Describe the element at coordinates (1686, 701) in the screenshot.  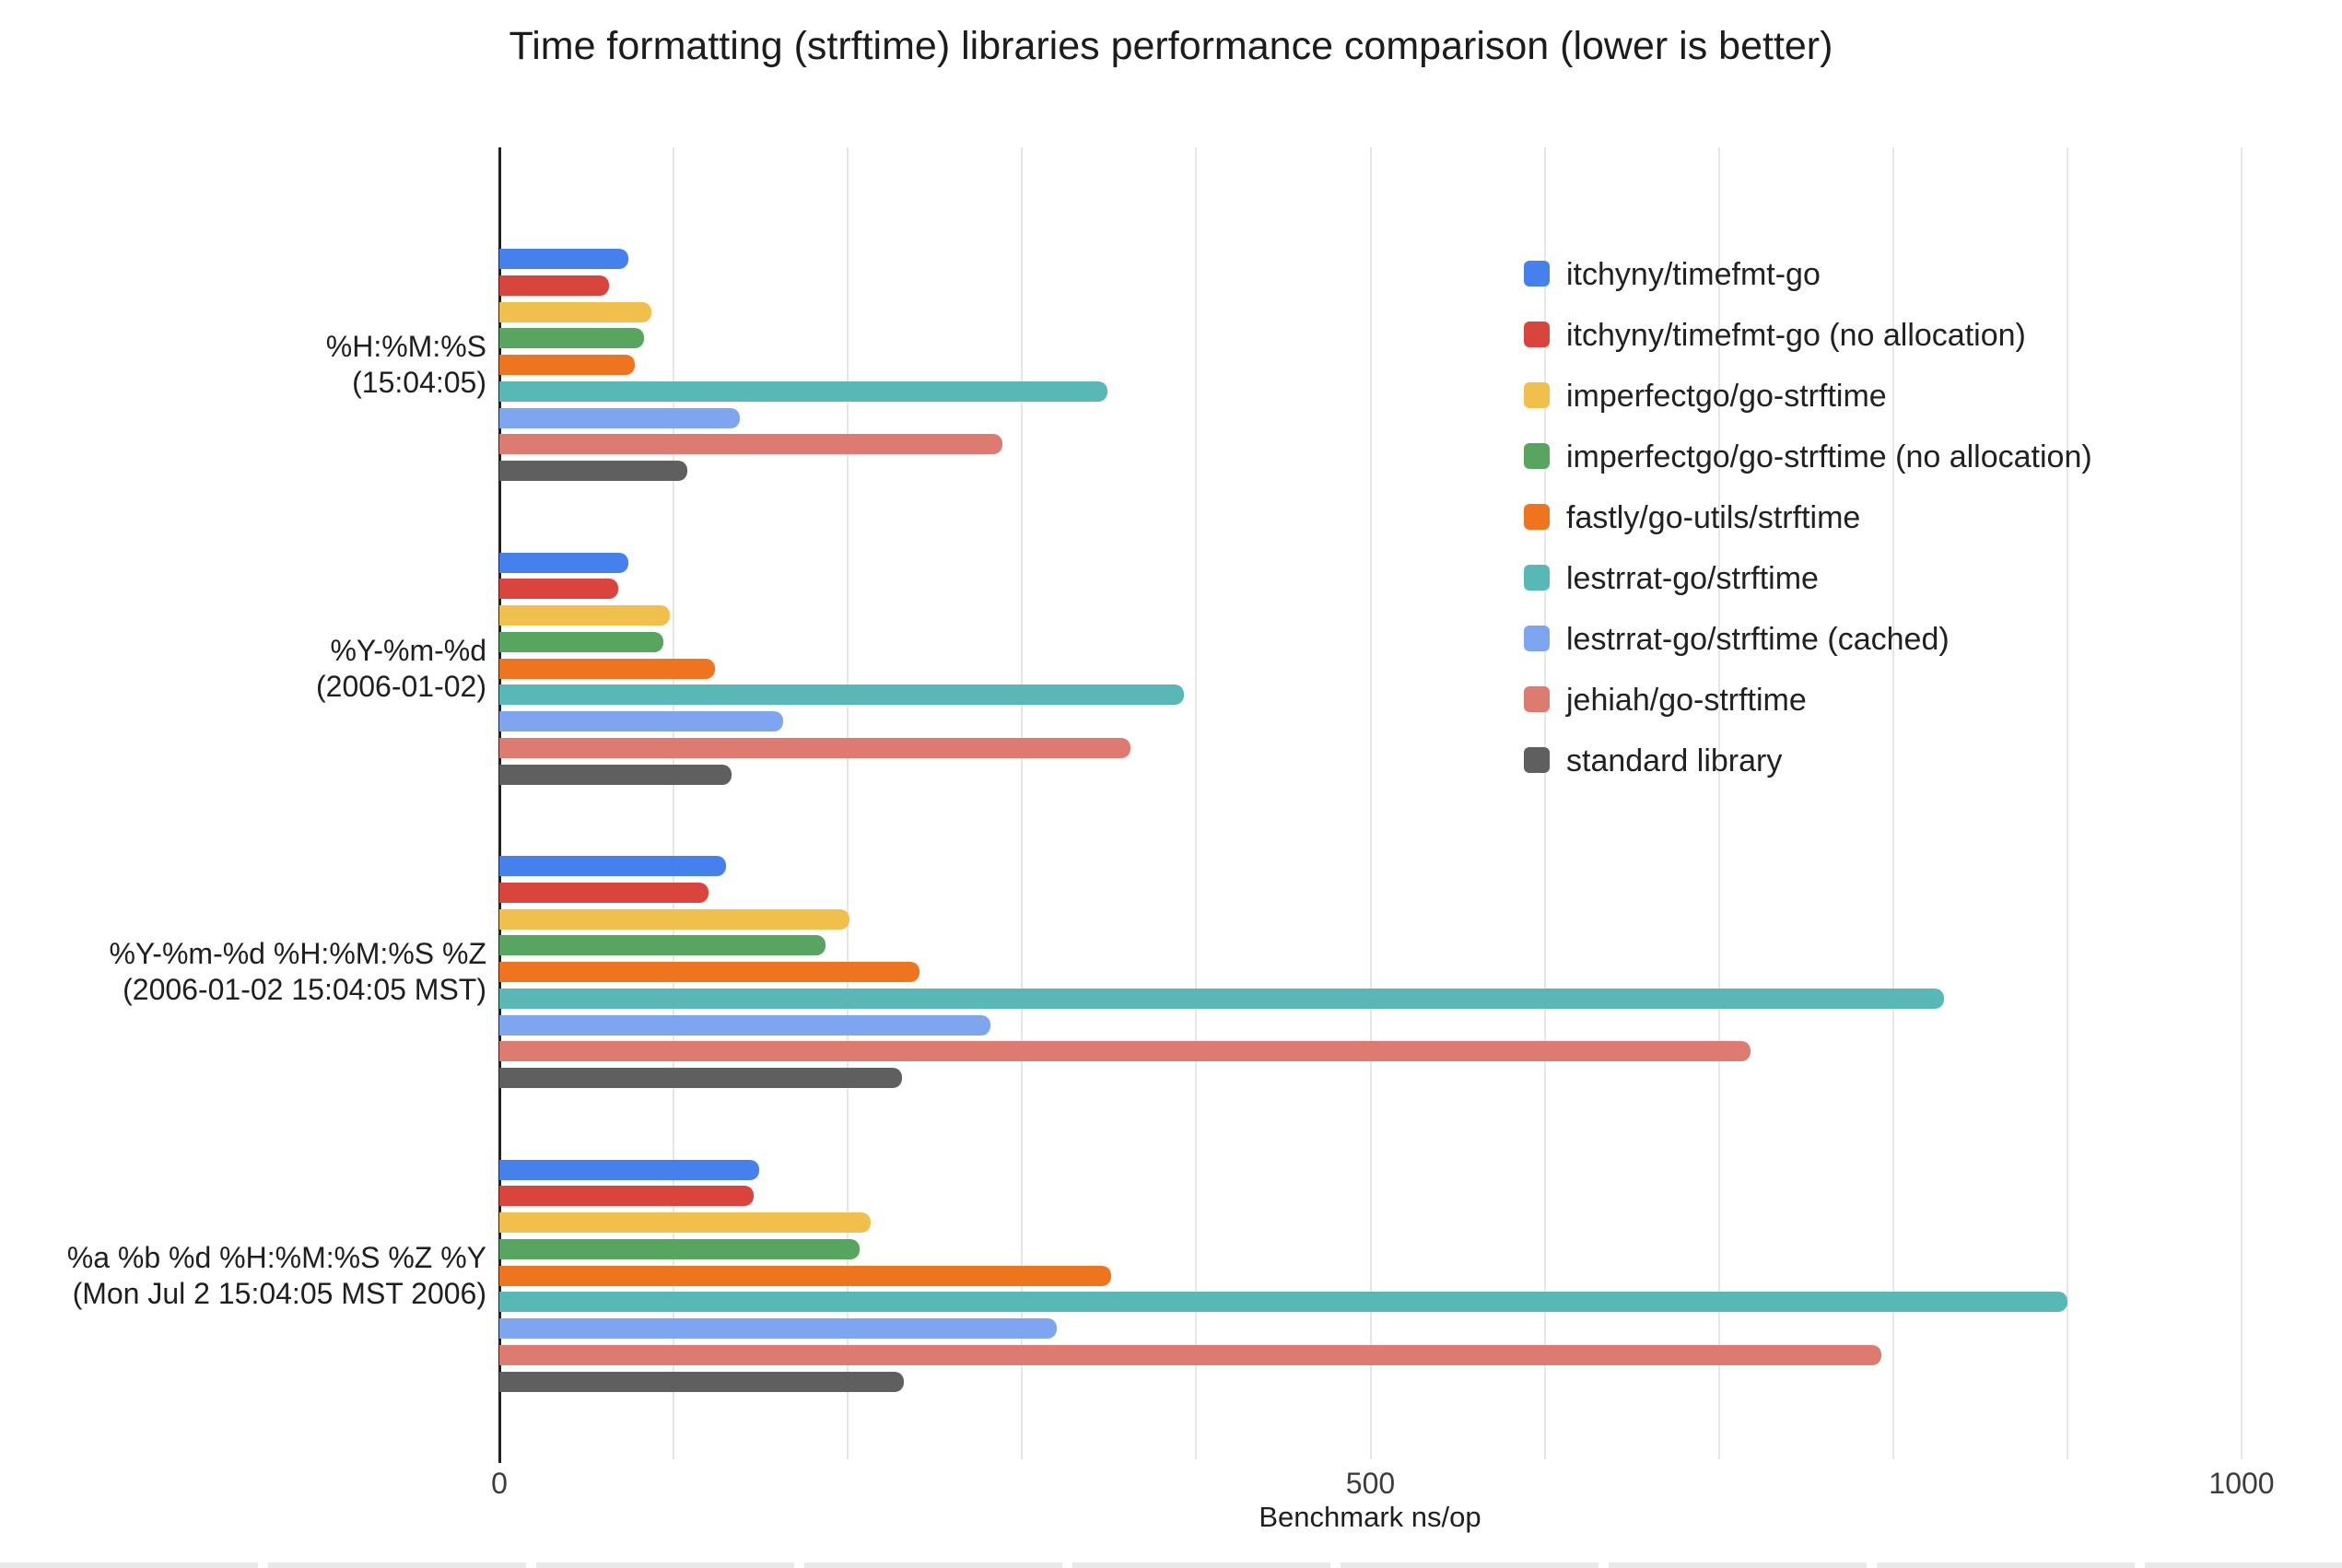
I see `legend-label: jehiah/go-strftime` at that location.